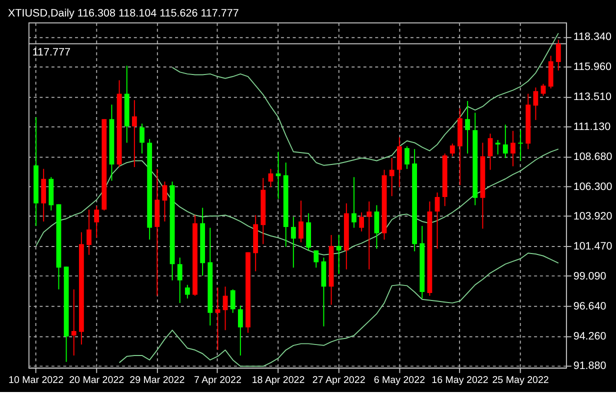 The height and width of the screenshot is (403, 616). What do you see at coordinates (589, 336) in the screenshot?
I see `y-tick-label: 94.260` at bounding box center [589, 336].